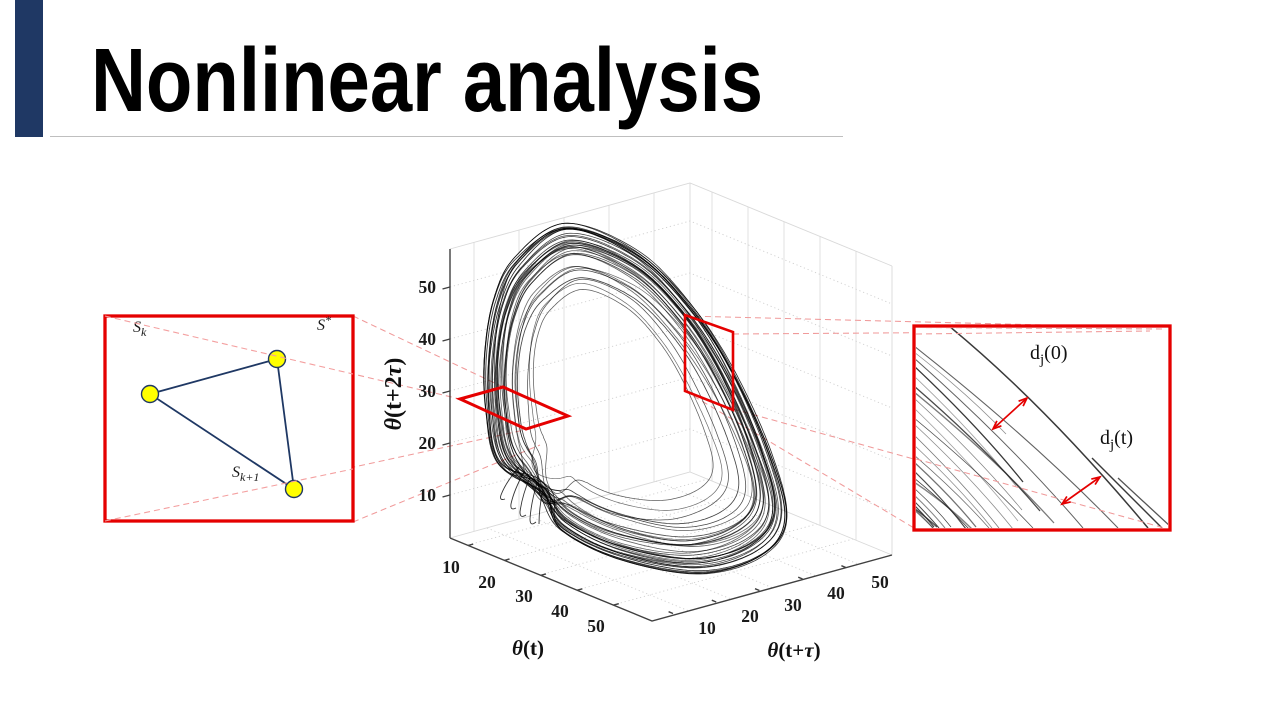 The image size is (1280, 720). Describe the element at coordinates (793, 650) in the screenshot. I see `svg-text: θ(t+τ)` at that location.